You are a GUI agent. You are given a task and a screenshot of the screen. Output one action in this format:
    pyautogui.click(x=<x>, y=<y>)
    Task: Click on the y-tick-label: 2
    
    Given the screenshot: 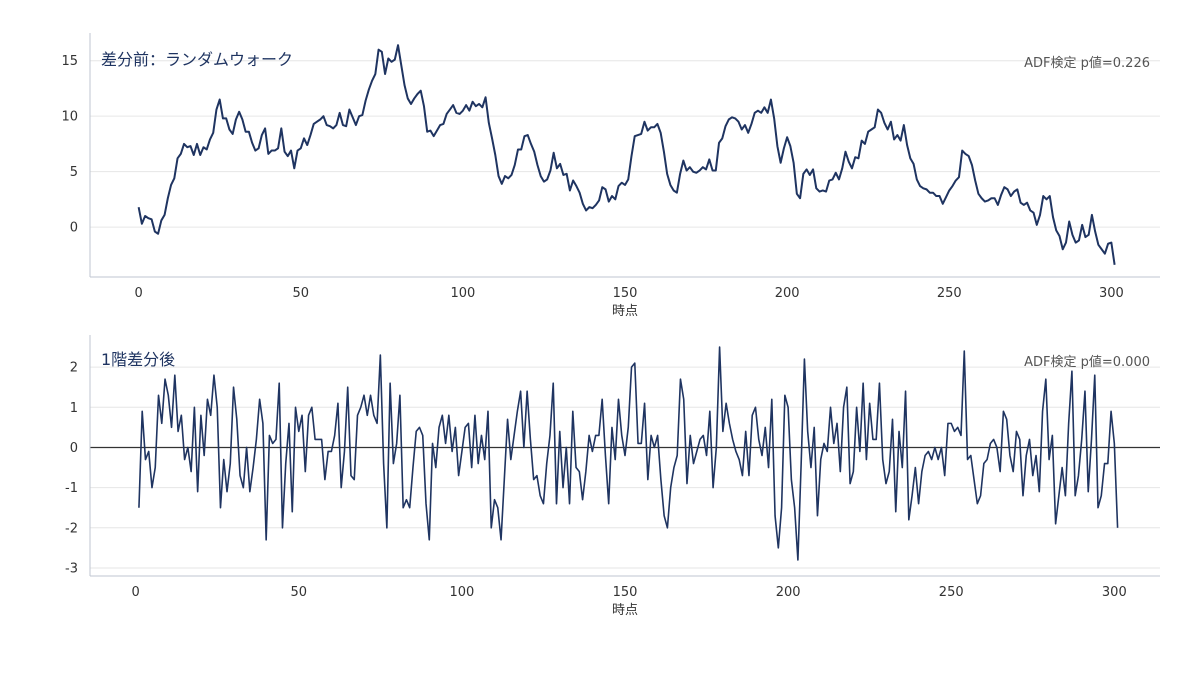 What is the action you would take?
    pyautogui.click(x=74, y=368)
    